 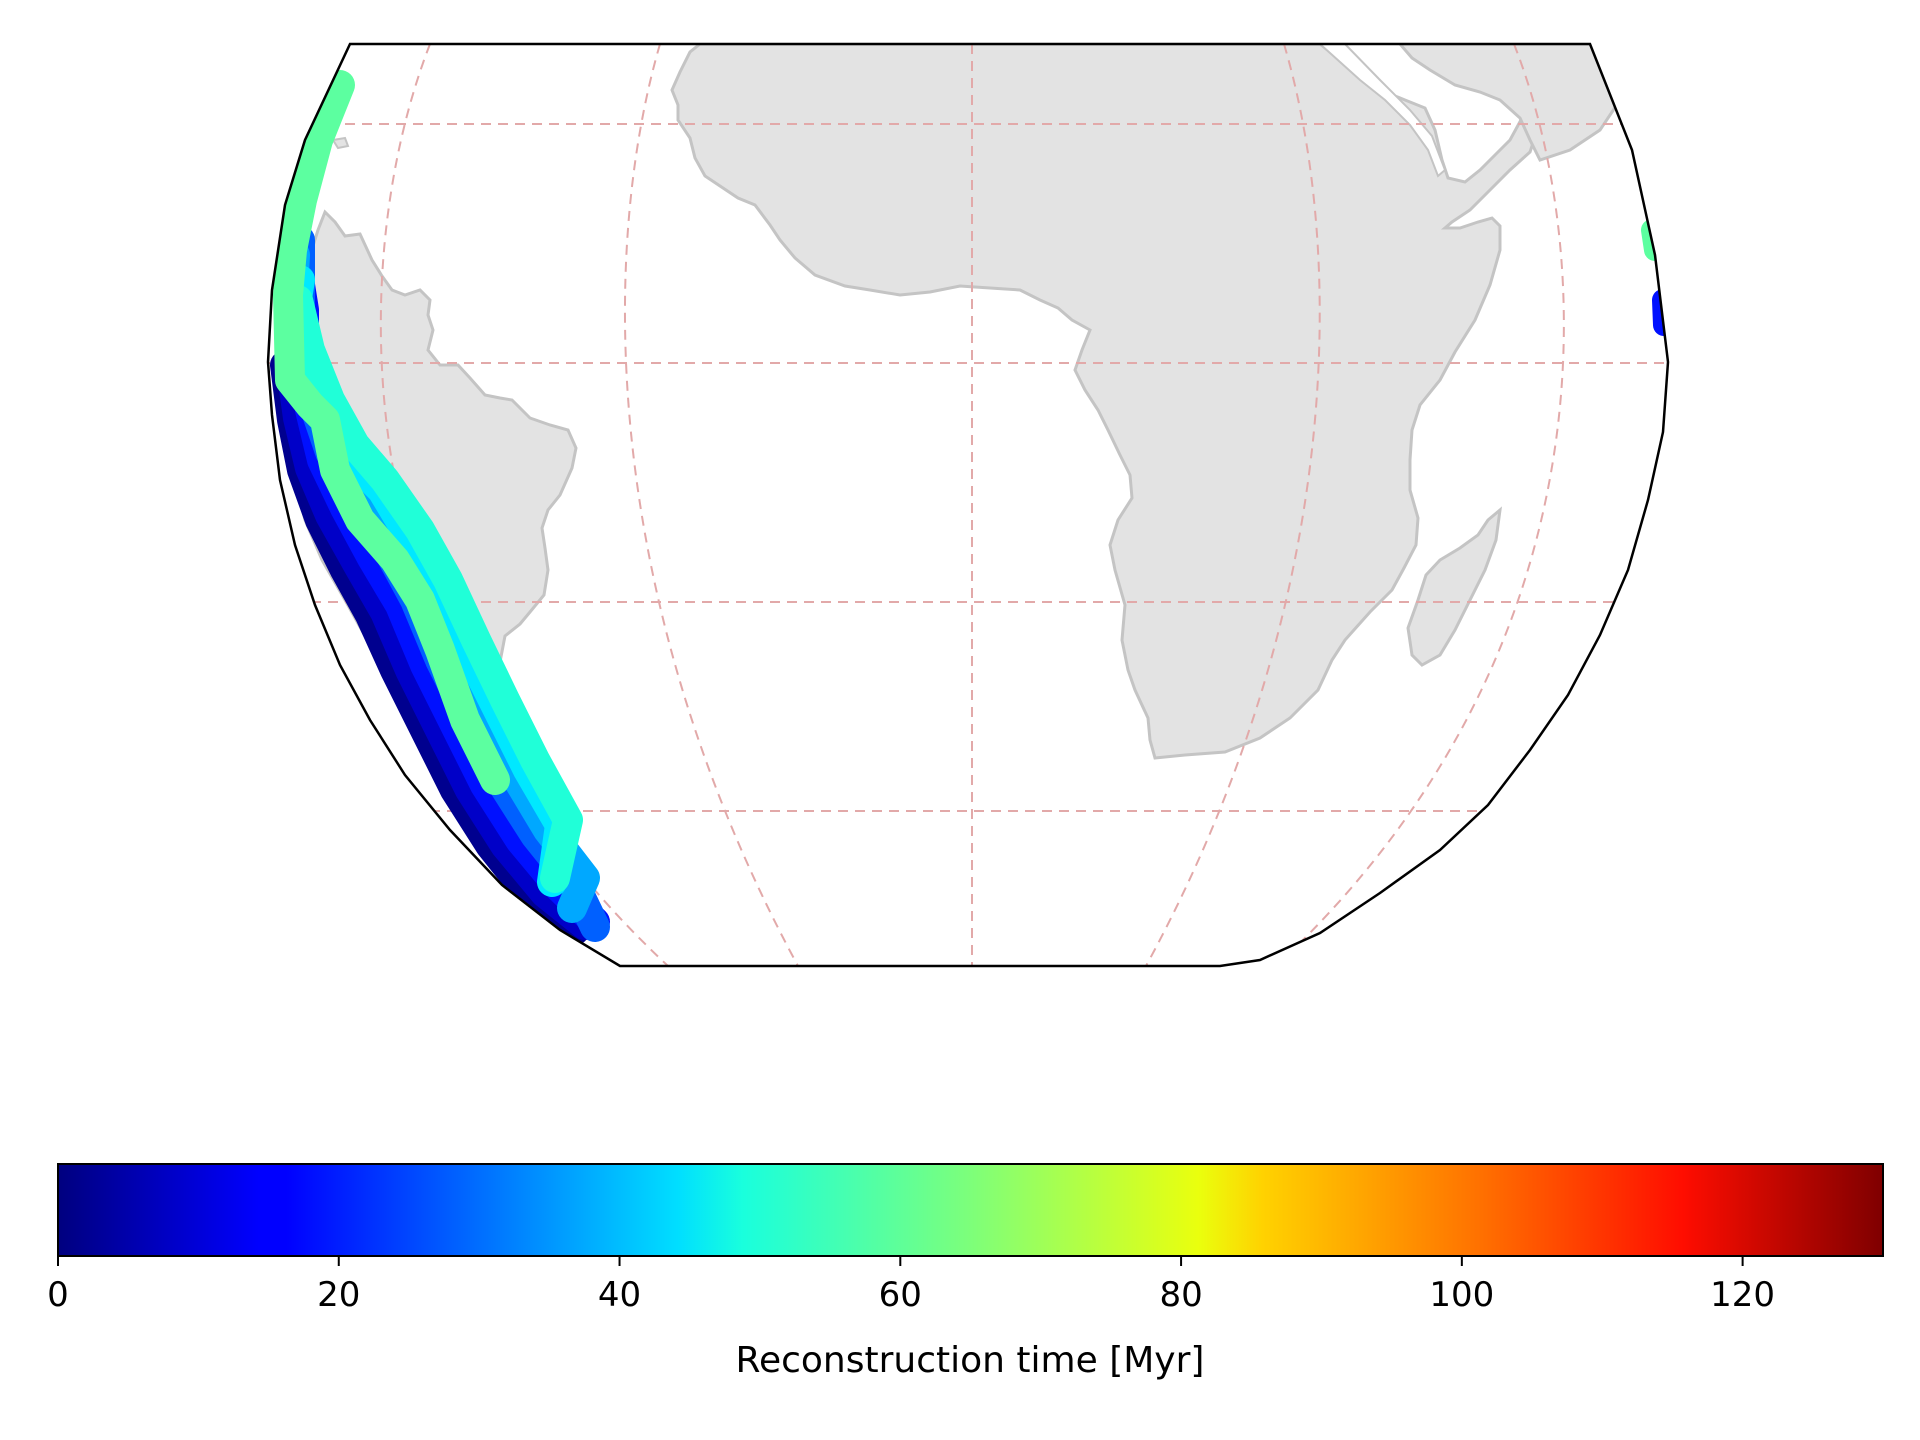 What do you see at coordinates (391, 432) in the screenshot?
I see `trench-line-t60` at bounding box center [391, 432].